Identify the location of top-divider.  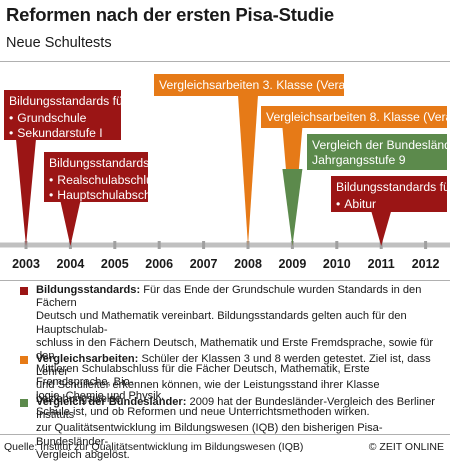
(225, 61).